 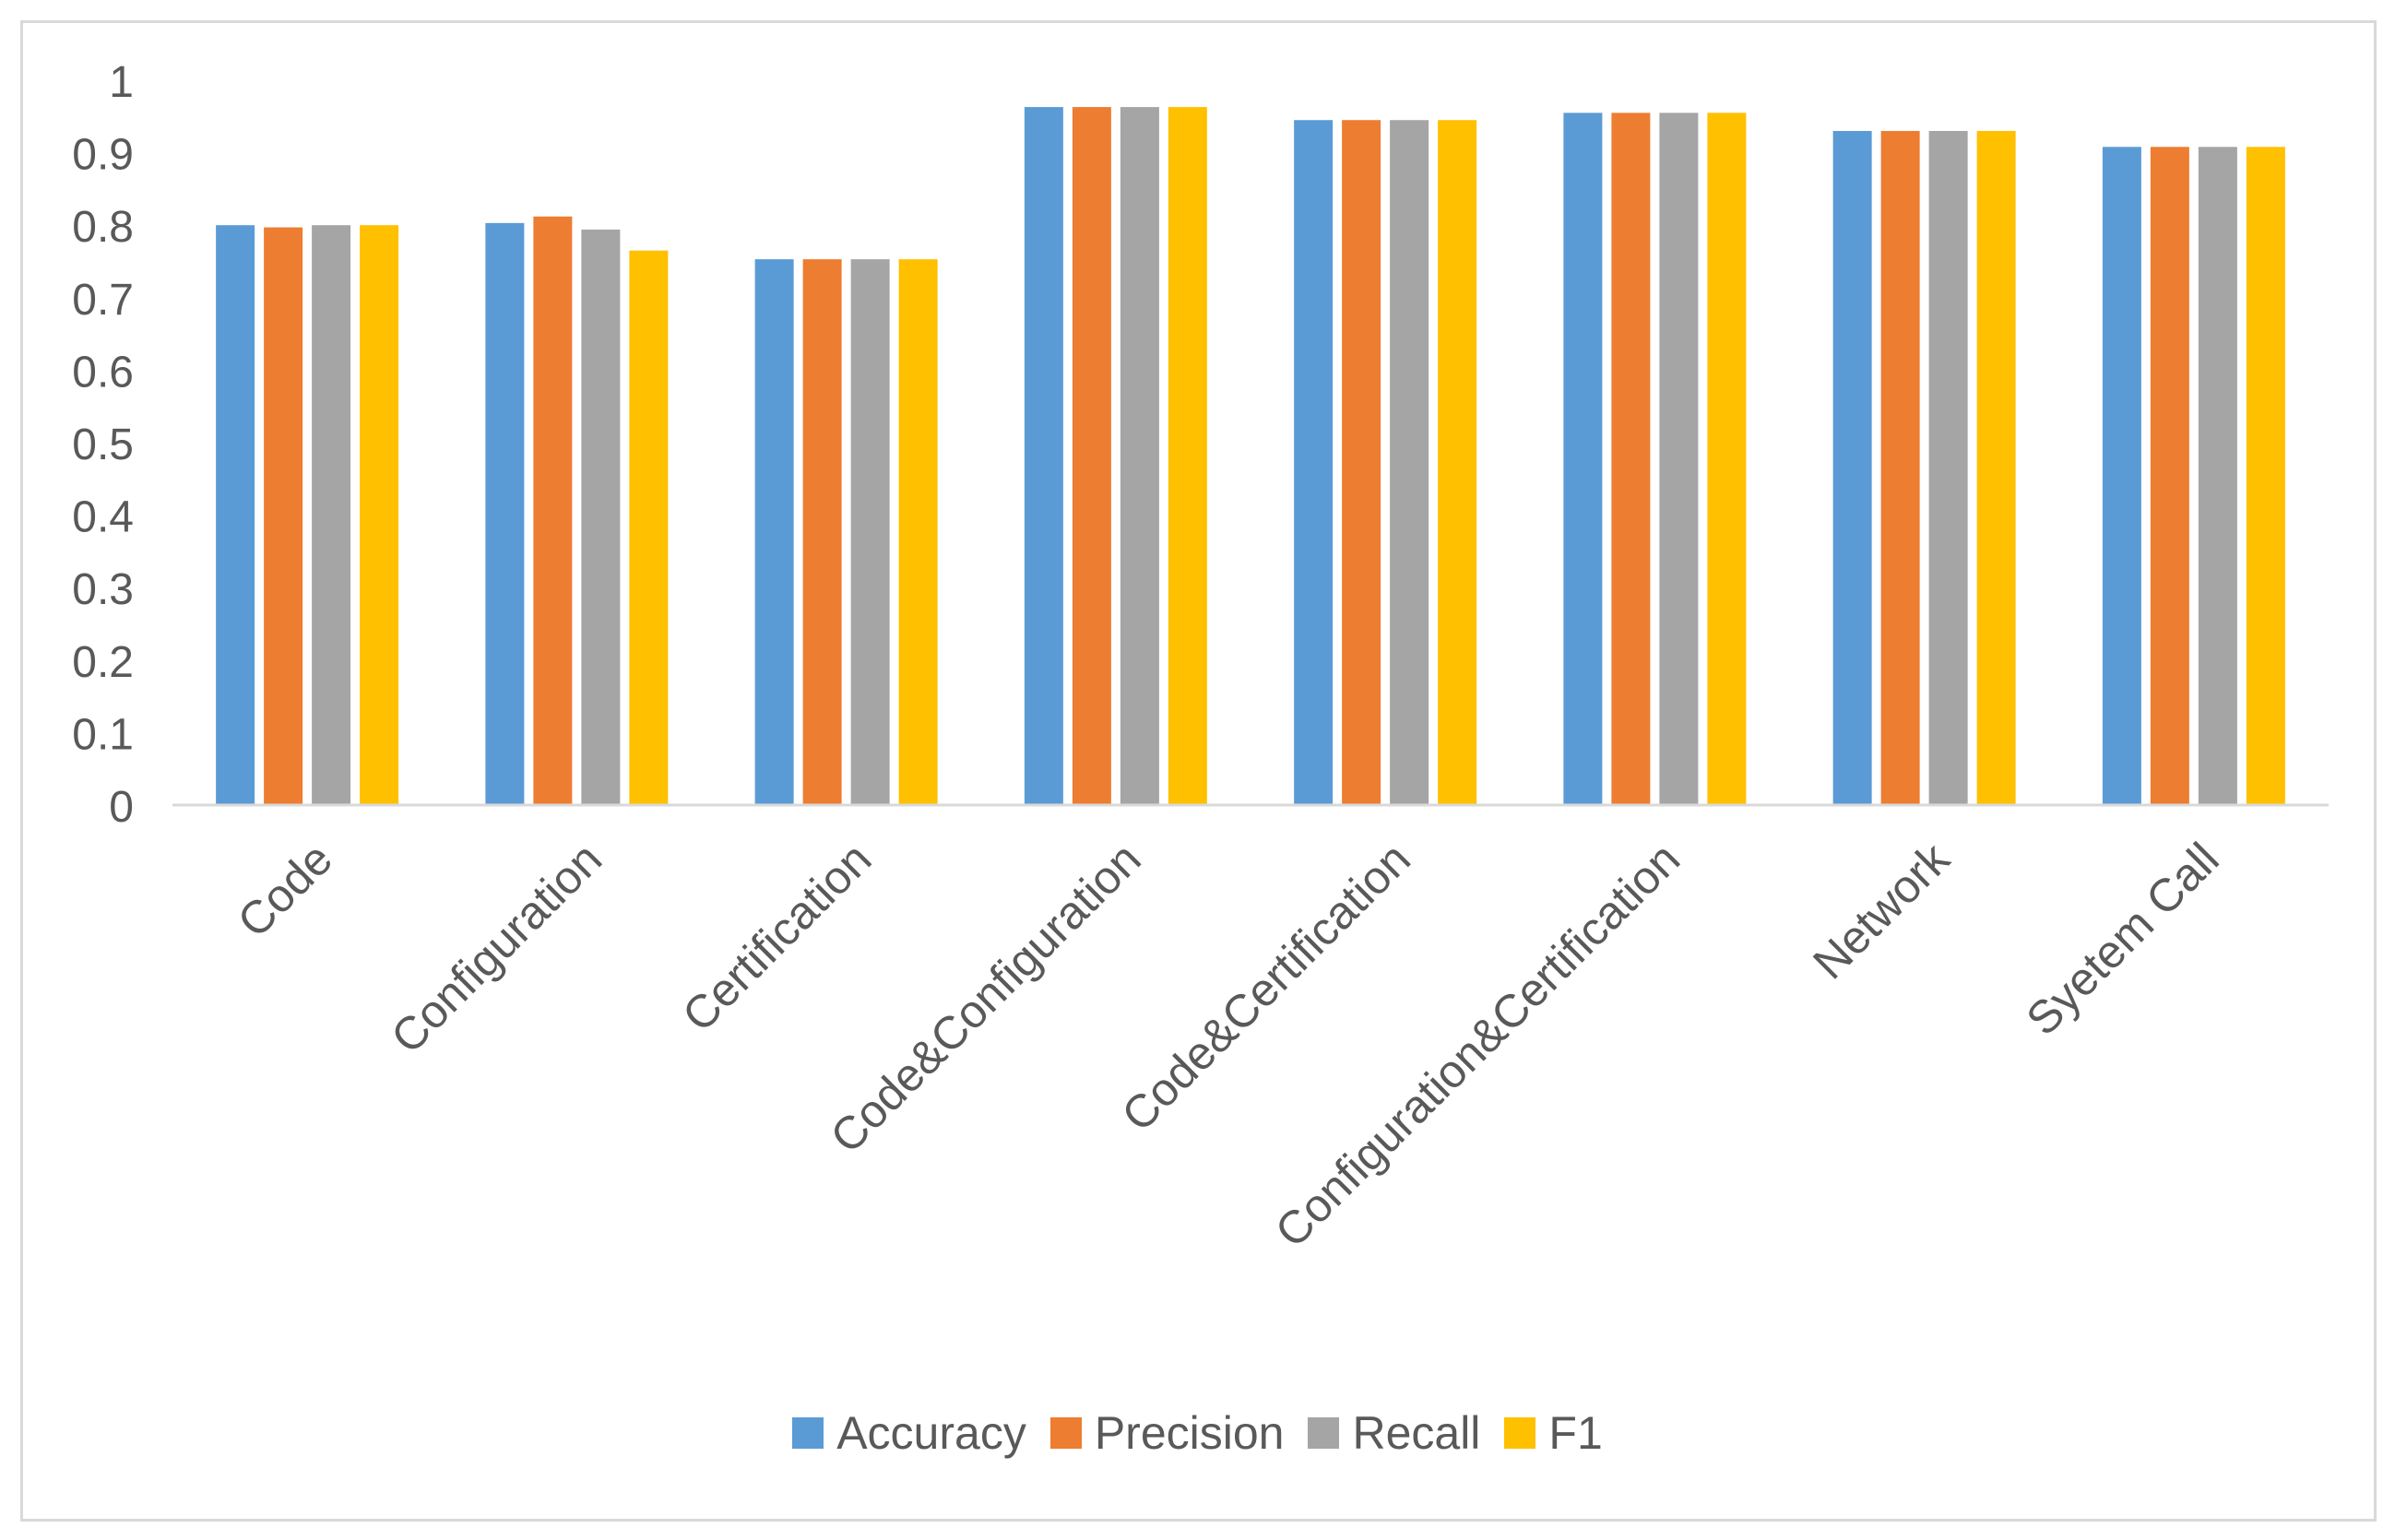 What do you see at coordinates (103, 156) in the screenshot?
I see `y-tick-label: 0.9` at bounding box center [103, 156].